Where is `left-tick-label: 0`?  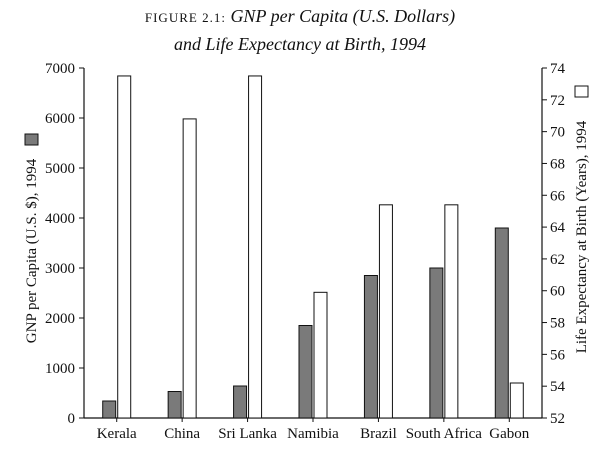 left-tick-label: 0 is located at coordinates (72, 419).